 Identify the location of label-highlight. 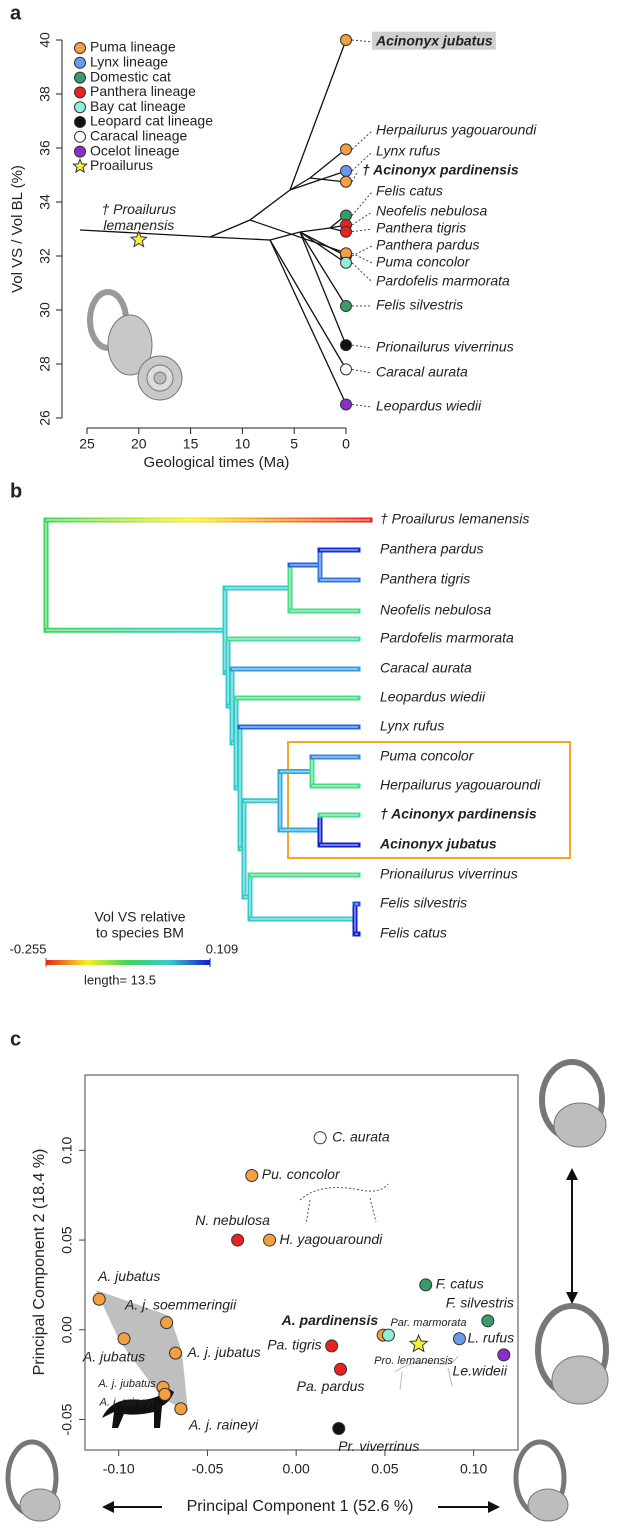
(434, 40).